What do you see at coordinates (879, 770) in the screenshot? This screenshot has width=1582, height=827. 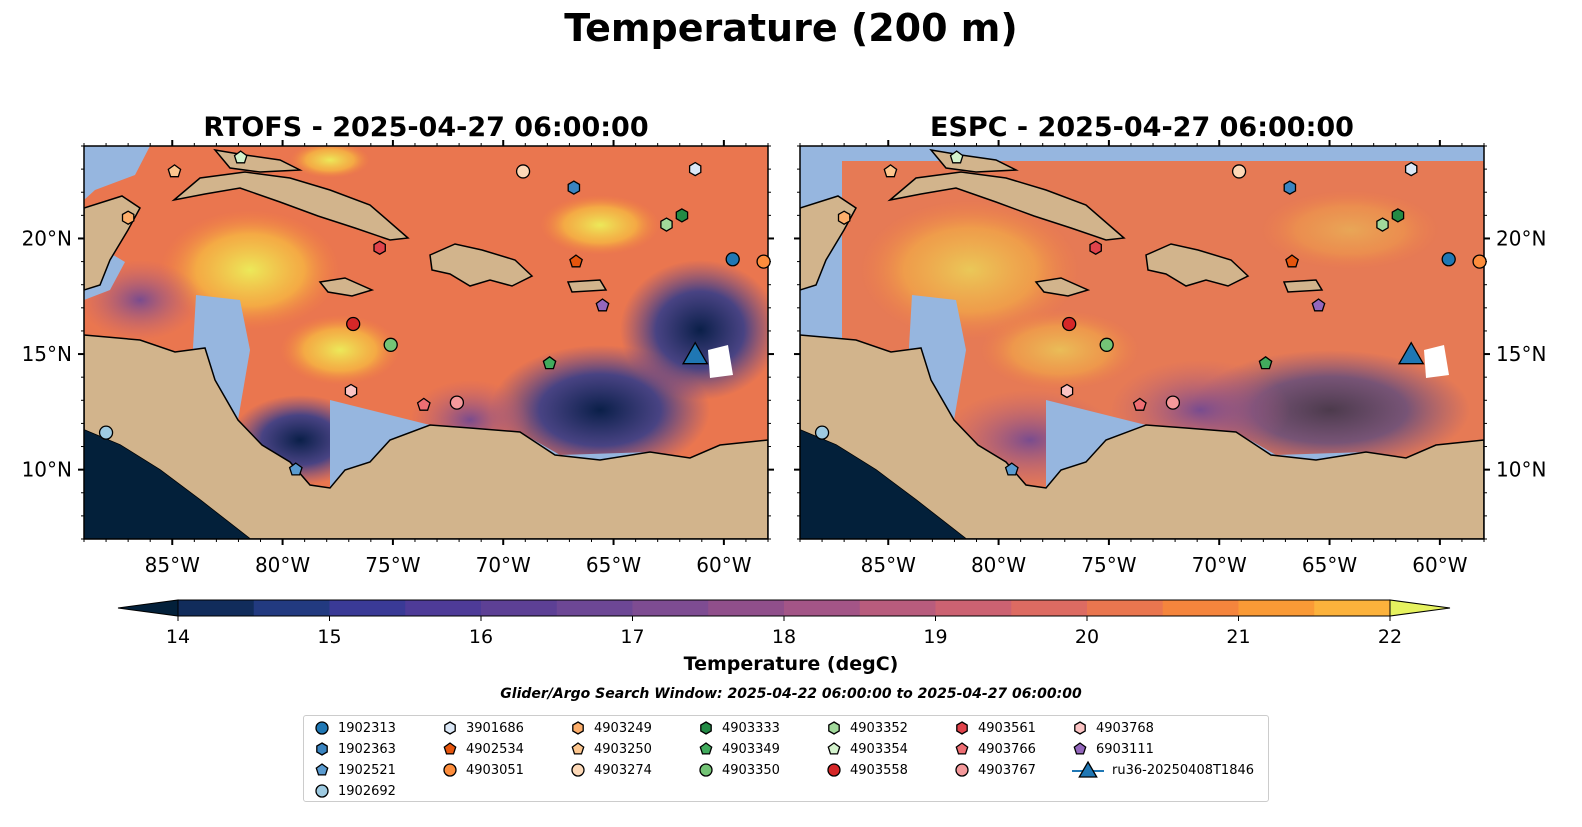 I see `legend-label: 4903558` at bounding box center [879, 770].